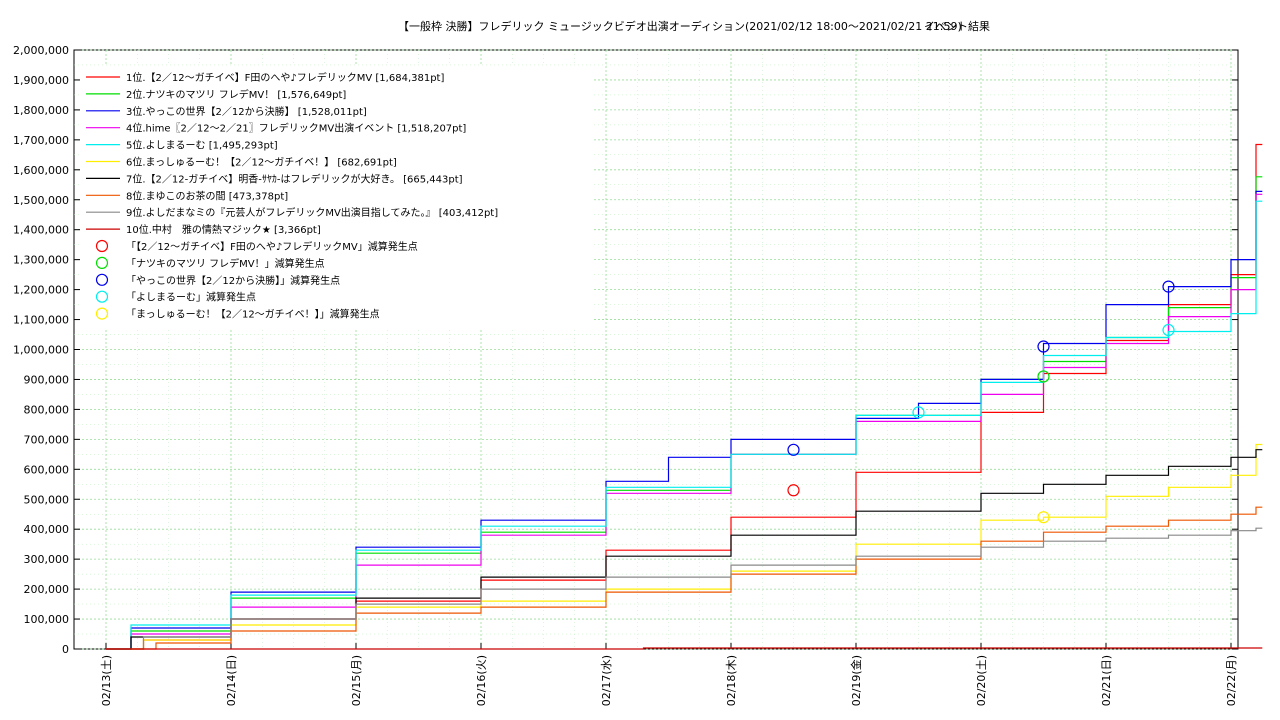  What do you see at coordinates (47, 619) in the screenshot?
I see `y-tick-label: 100,000` at bounding box center [47, 619].